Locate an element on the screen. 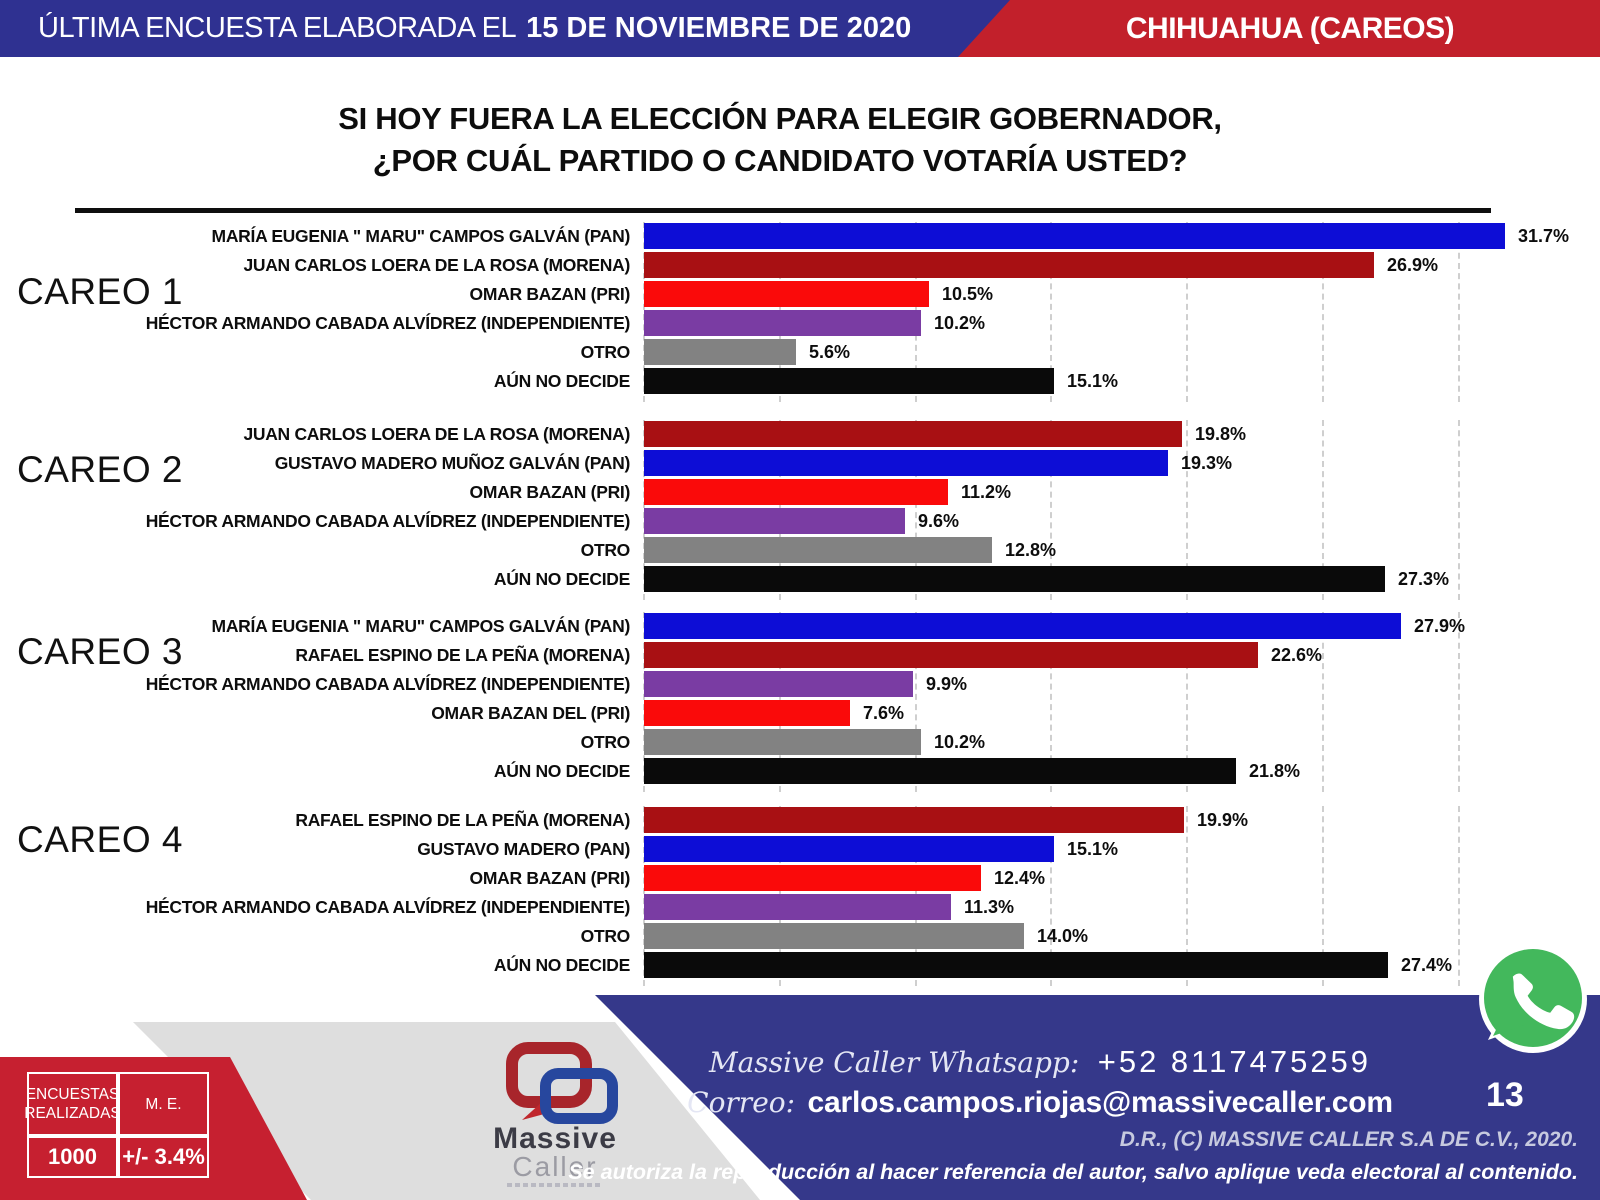 The height and width of the screenshot is (1200, 1600). correo-label: Correo: is located at coordinates (741, 1102).